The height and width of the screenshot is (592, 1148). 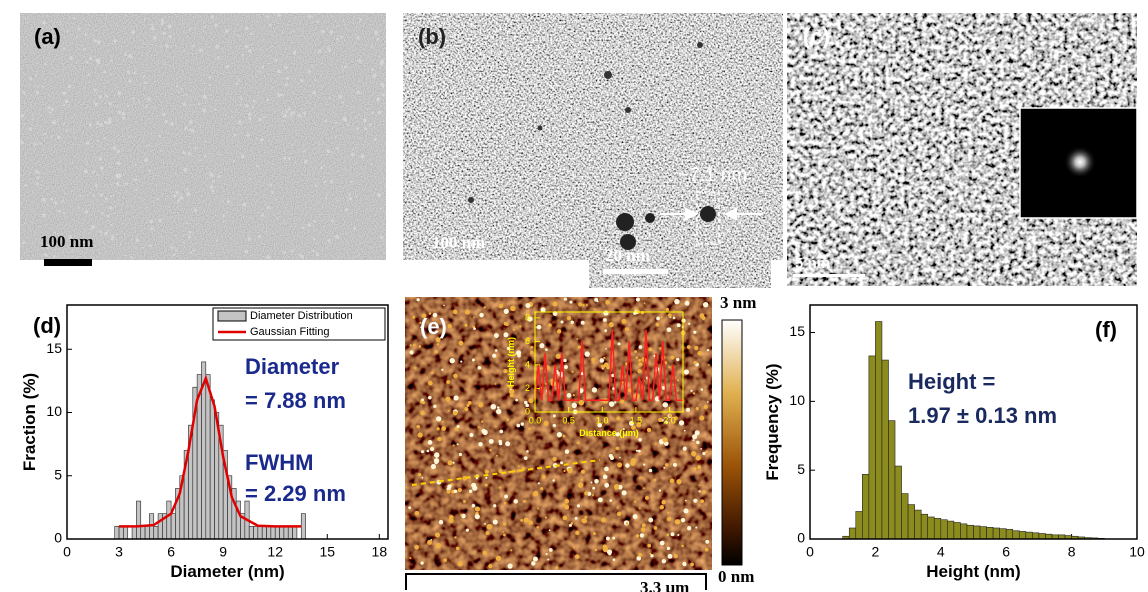 I want to click on x-tick-label: 2, so click(x=876, y=552).